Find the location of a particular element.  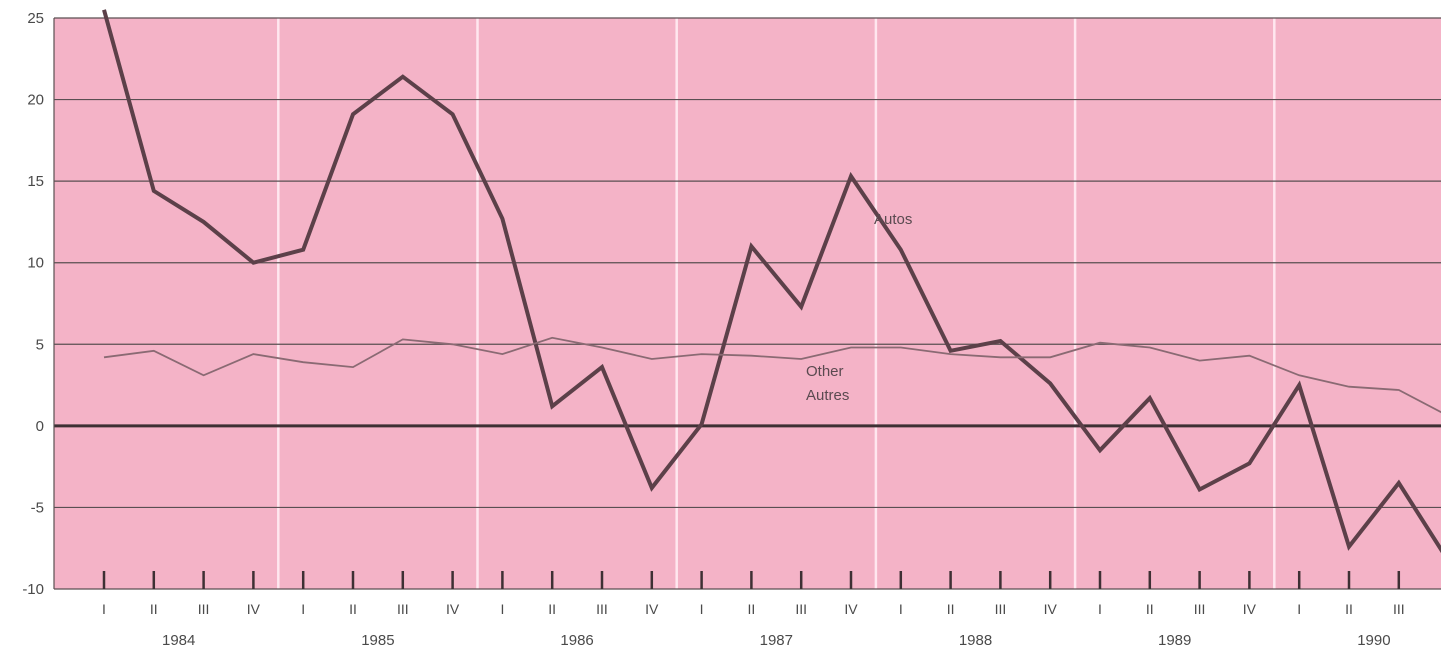

y-tick-label: -10 is located at coordinates (33, 589).